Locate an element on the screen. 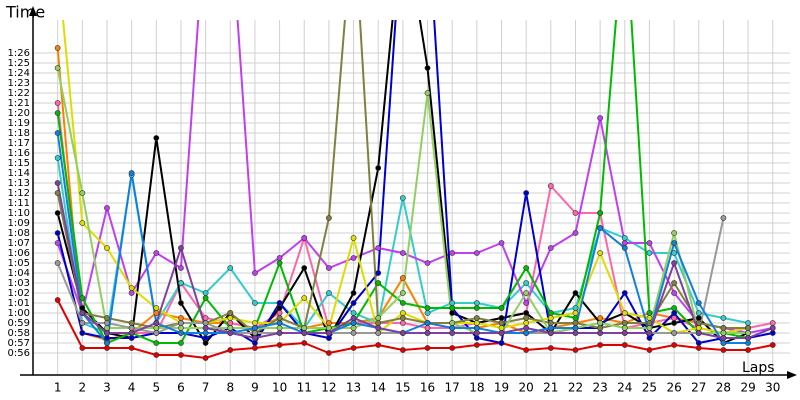 The image size is (800, 400). x-tick-label: 26 is located at coordinates (673, 388).